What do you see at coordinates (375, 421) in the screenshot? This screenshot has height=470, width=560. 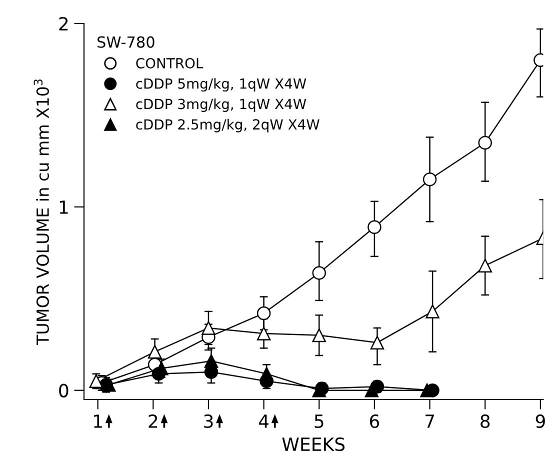 I see `x-tick-label: 6` at bounding box center [375, 421].